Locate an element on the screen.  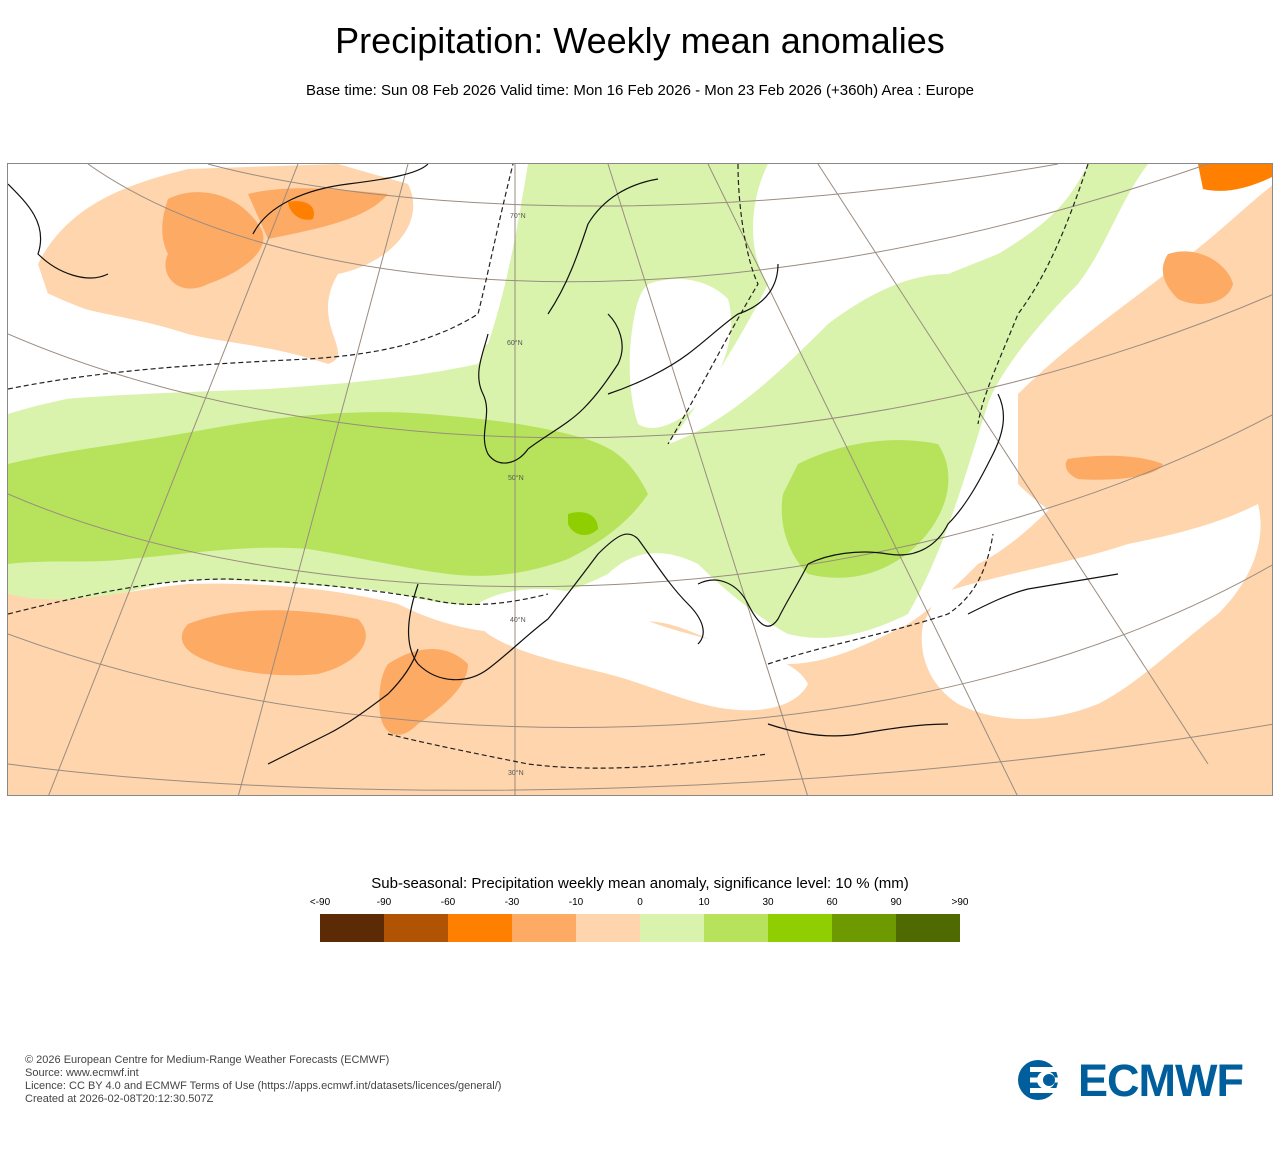
legend-tick: -30 is located at coordinates (512, 902).